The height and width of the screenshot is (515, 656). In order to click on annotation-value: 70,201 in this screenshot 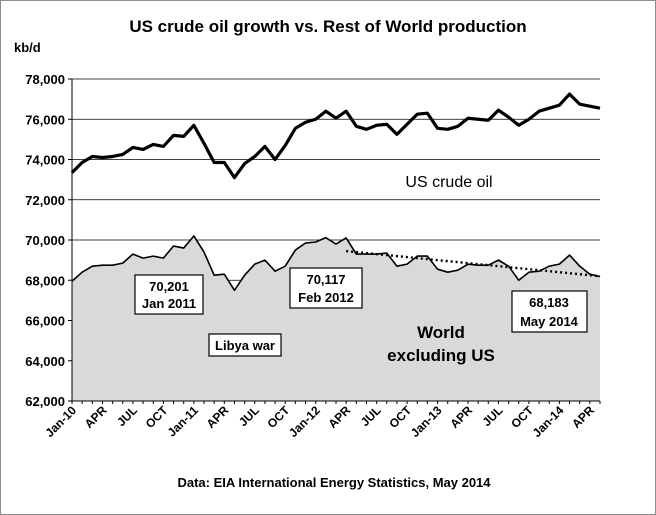, I will do `click(169, 286)`.